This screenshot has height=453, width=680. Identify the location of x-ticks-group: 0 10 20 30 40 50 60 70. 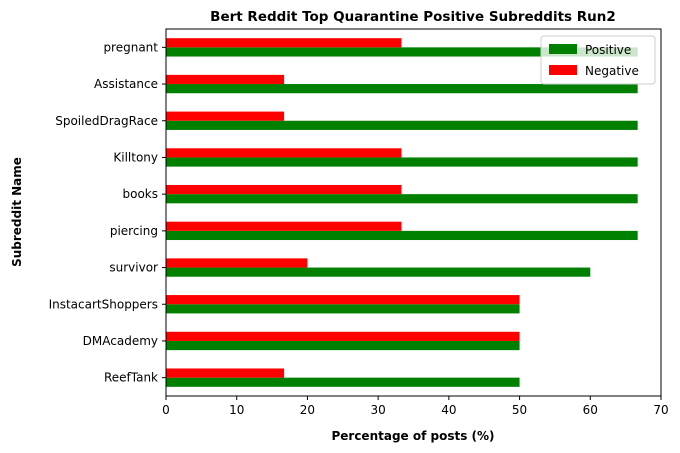
(415, 406).